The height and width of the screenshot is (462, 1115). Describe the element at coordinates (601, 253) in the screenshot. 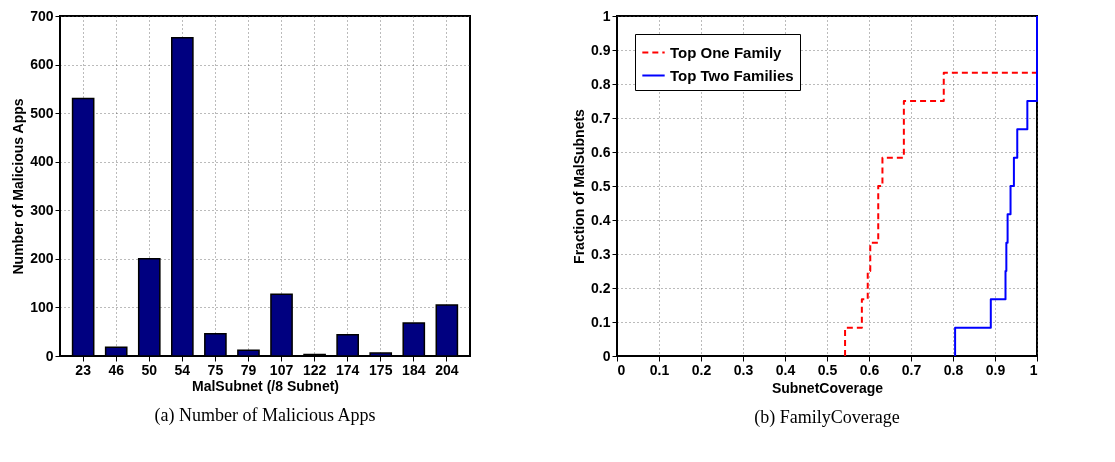

I see `y-tick-label: 0.3` at that location.